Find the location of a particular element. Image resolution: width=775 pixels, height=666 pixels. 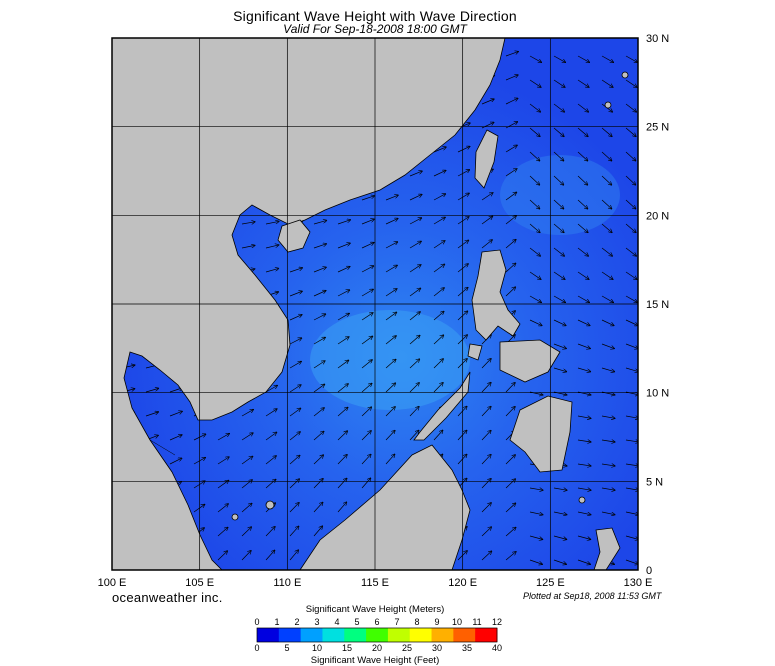

land-islet is located at coordinates (582, 500).